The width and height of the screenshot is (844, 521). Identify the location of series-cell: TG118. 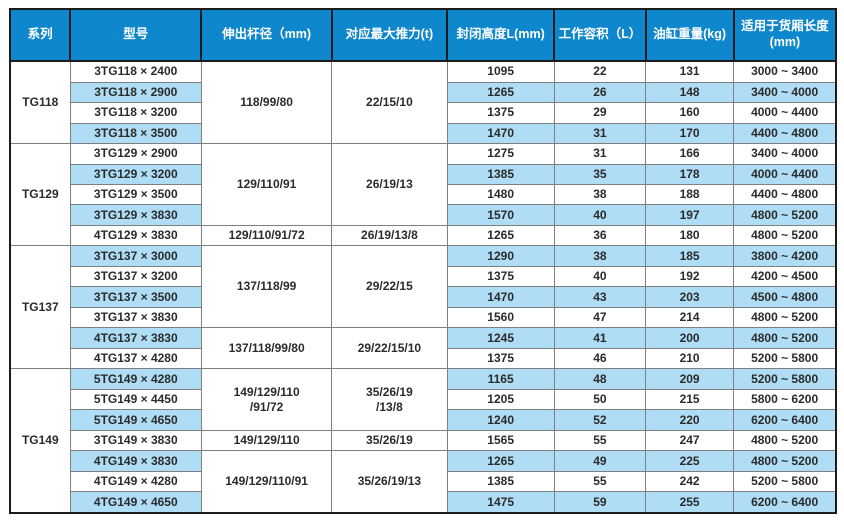
(40, 102).